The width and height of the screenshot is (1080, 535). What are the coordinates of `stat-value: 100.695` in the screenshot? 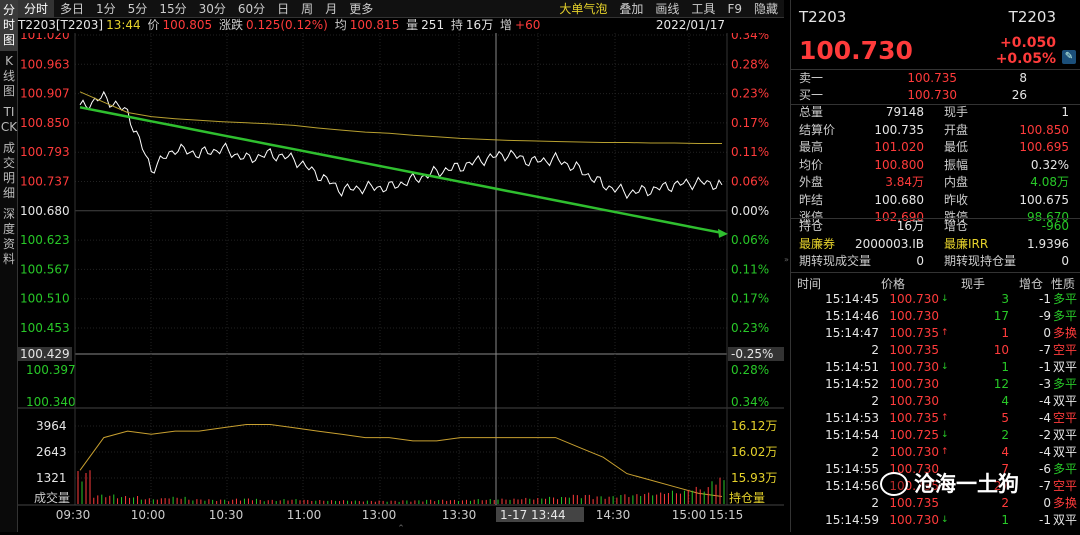 It's located at (1044, 147).